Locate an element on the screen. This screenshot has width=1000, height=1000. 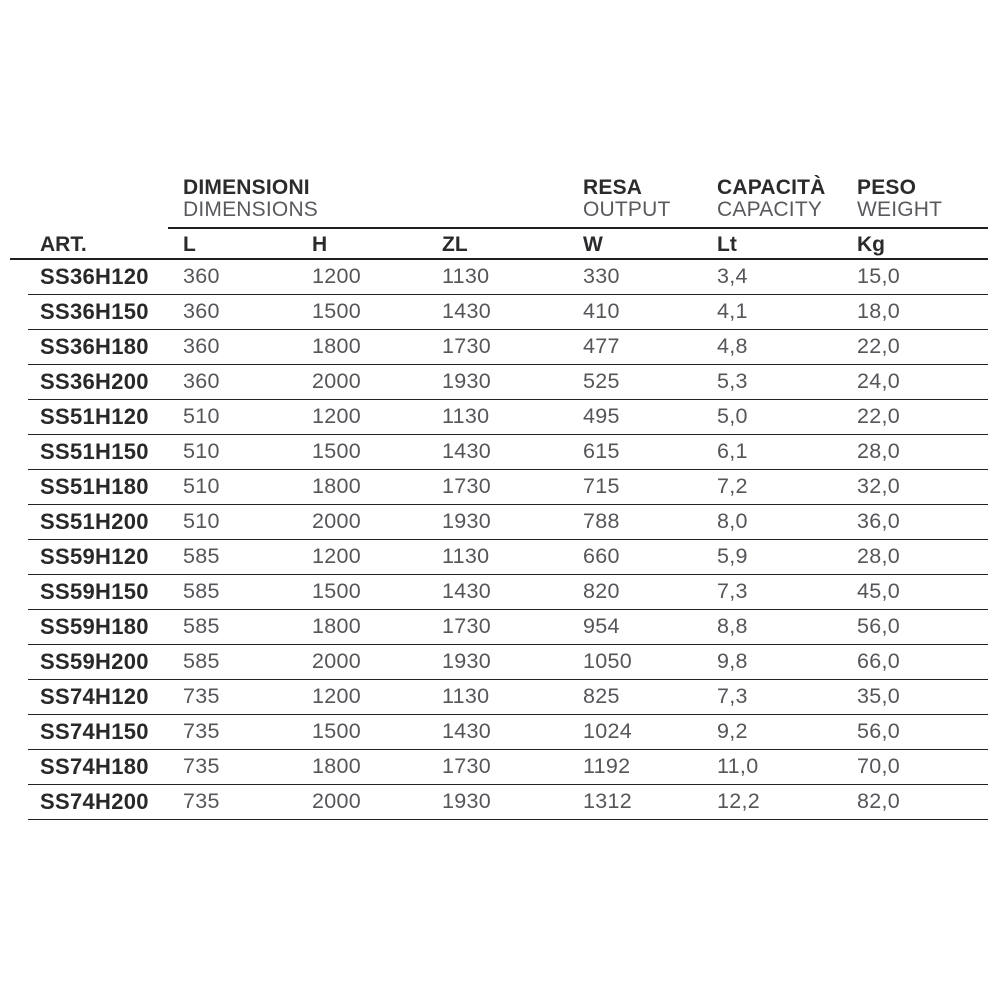
group-label-secondary: CAPACITY is located at coordinates (770, 209).